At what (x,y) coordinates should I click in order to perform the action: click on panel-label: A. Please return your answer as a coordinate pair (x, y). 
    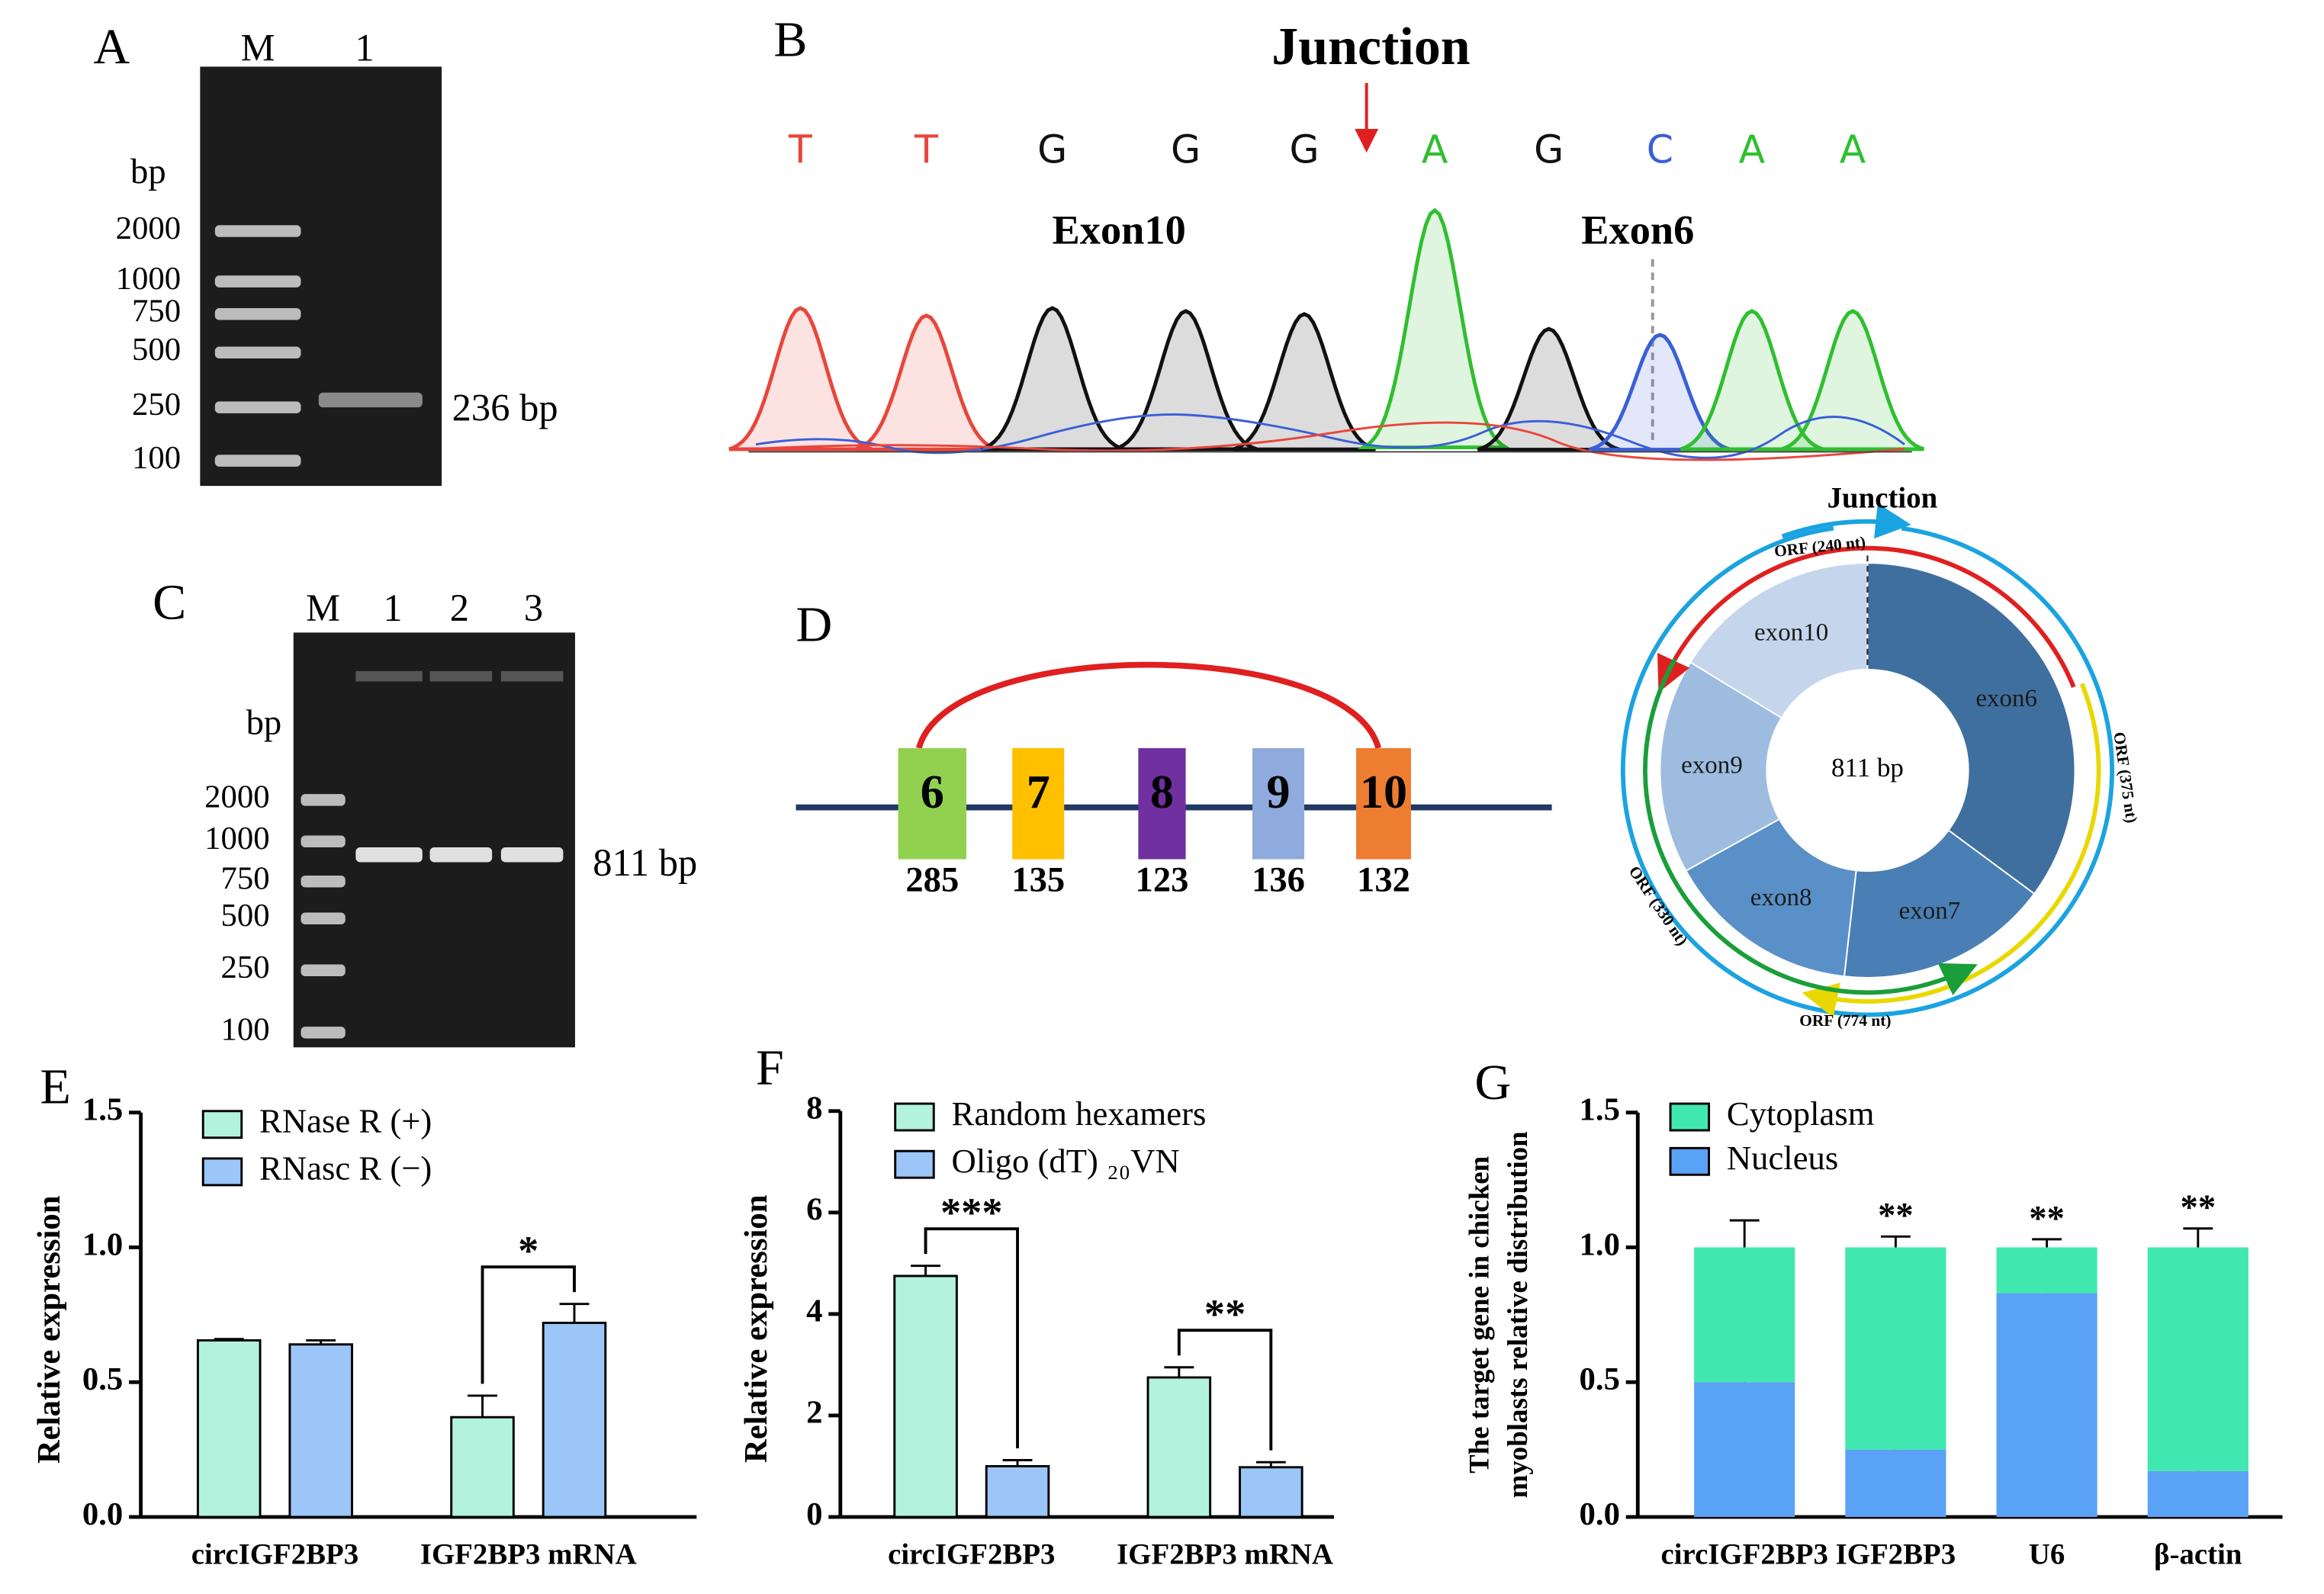
    Looking at the image, I should click on (111, 47).